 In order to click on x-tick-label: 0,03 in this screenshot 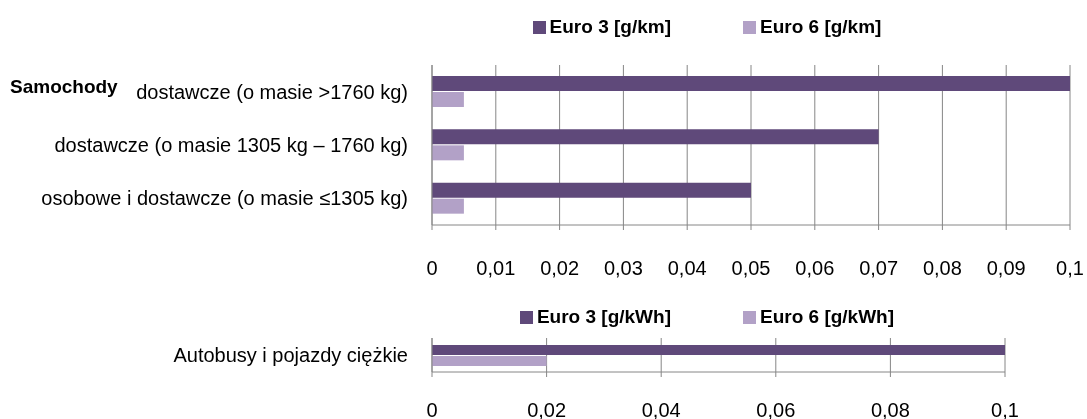, I will do `click(623, 268)`.